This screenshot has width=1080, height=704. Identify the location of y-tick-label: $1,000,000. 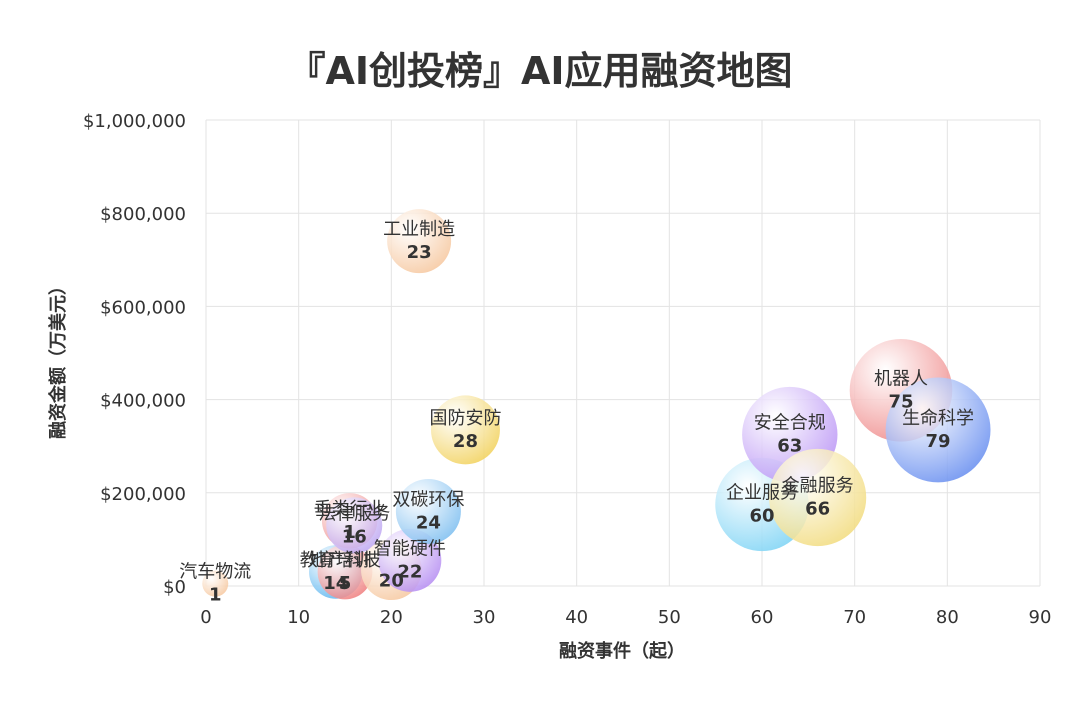
(134, 121).